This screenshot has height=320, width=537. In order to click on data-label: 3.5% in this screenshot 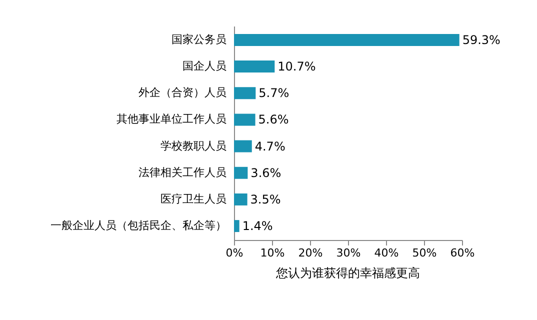, I will do `click(265, 199)`.